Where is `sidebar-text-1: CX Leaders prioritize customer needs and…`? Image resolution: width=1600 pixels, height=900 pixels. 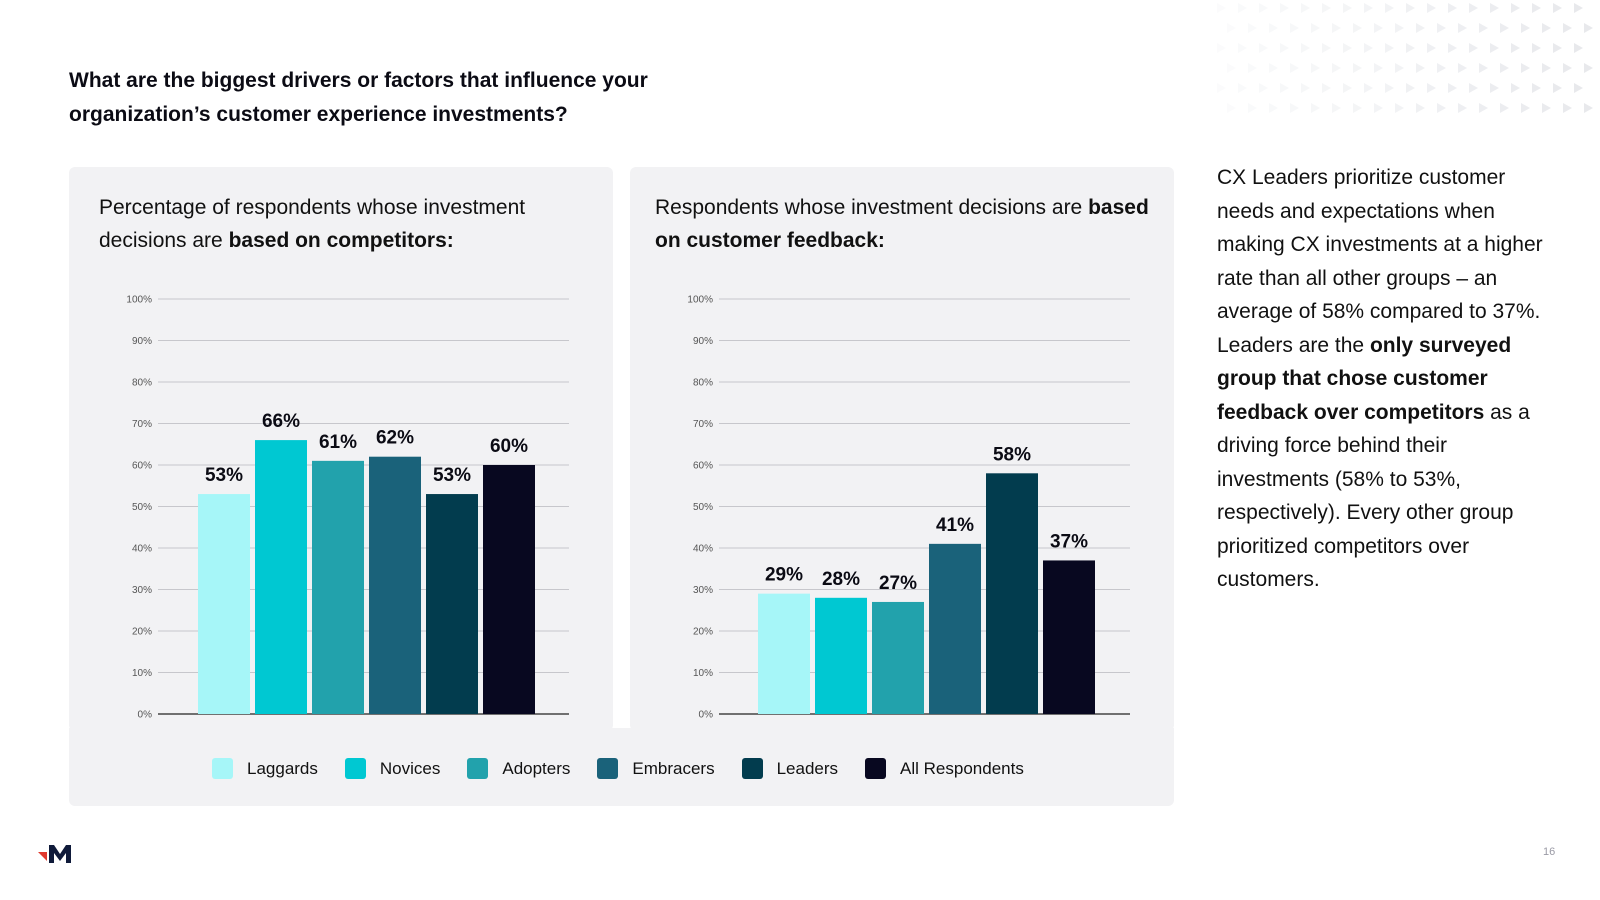
sidebar-text-1: CX Leaders prioritize customer needs and… is located at coordinates (1380, 261).